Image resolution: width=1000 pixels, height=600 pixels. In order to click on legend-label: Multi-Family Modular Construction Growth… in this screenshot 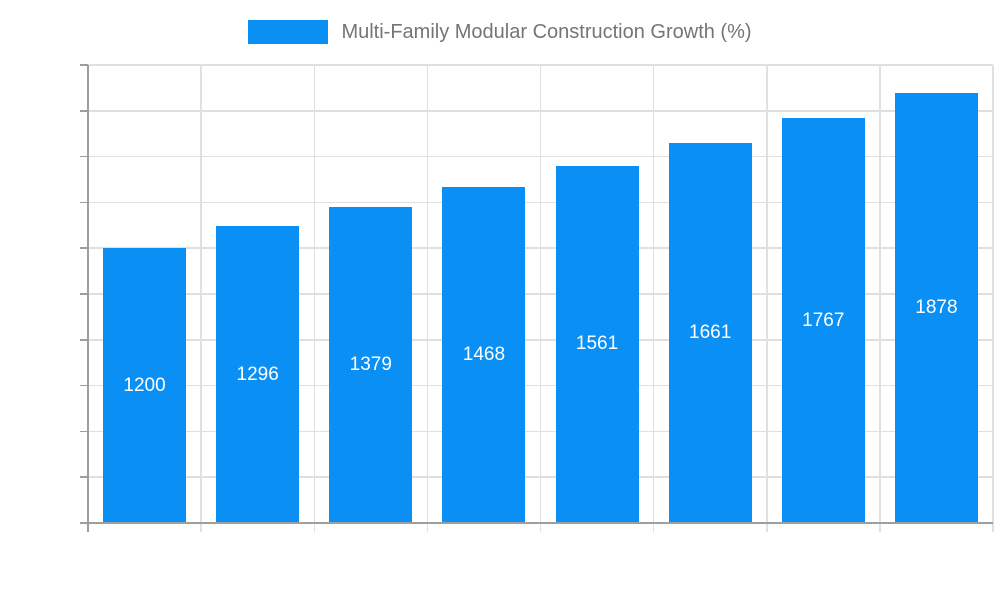, I will do `click(546, 31)`.